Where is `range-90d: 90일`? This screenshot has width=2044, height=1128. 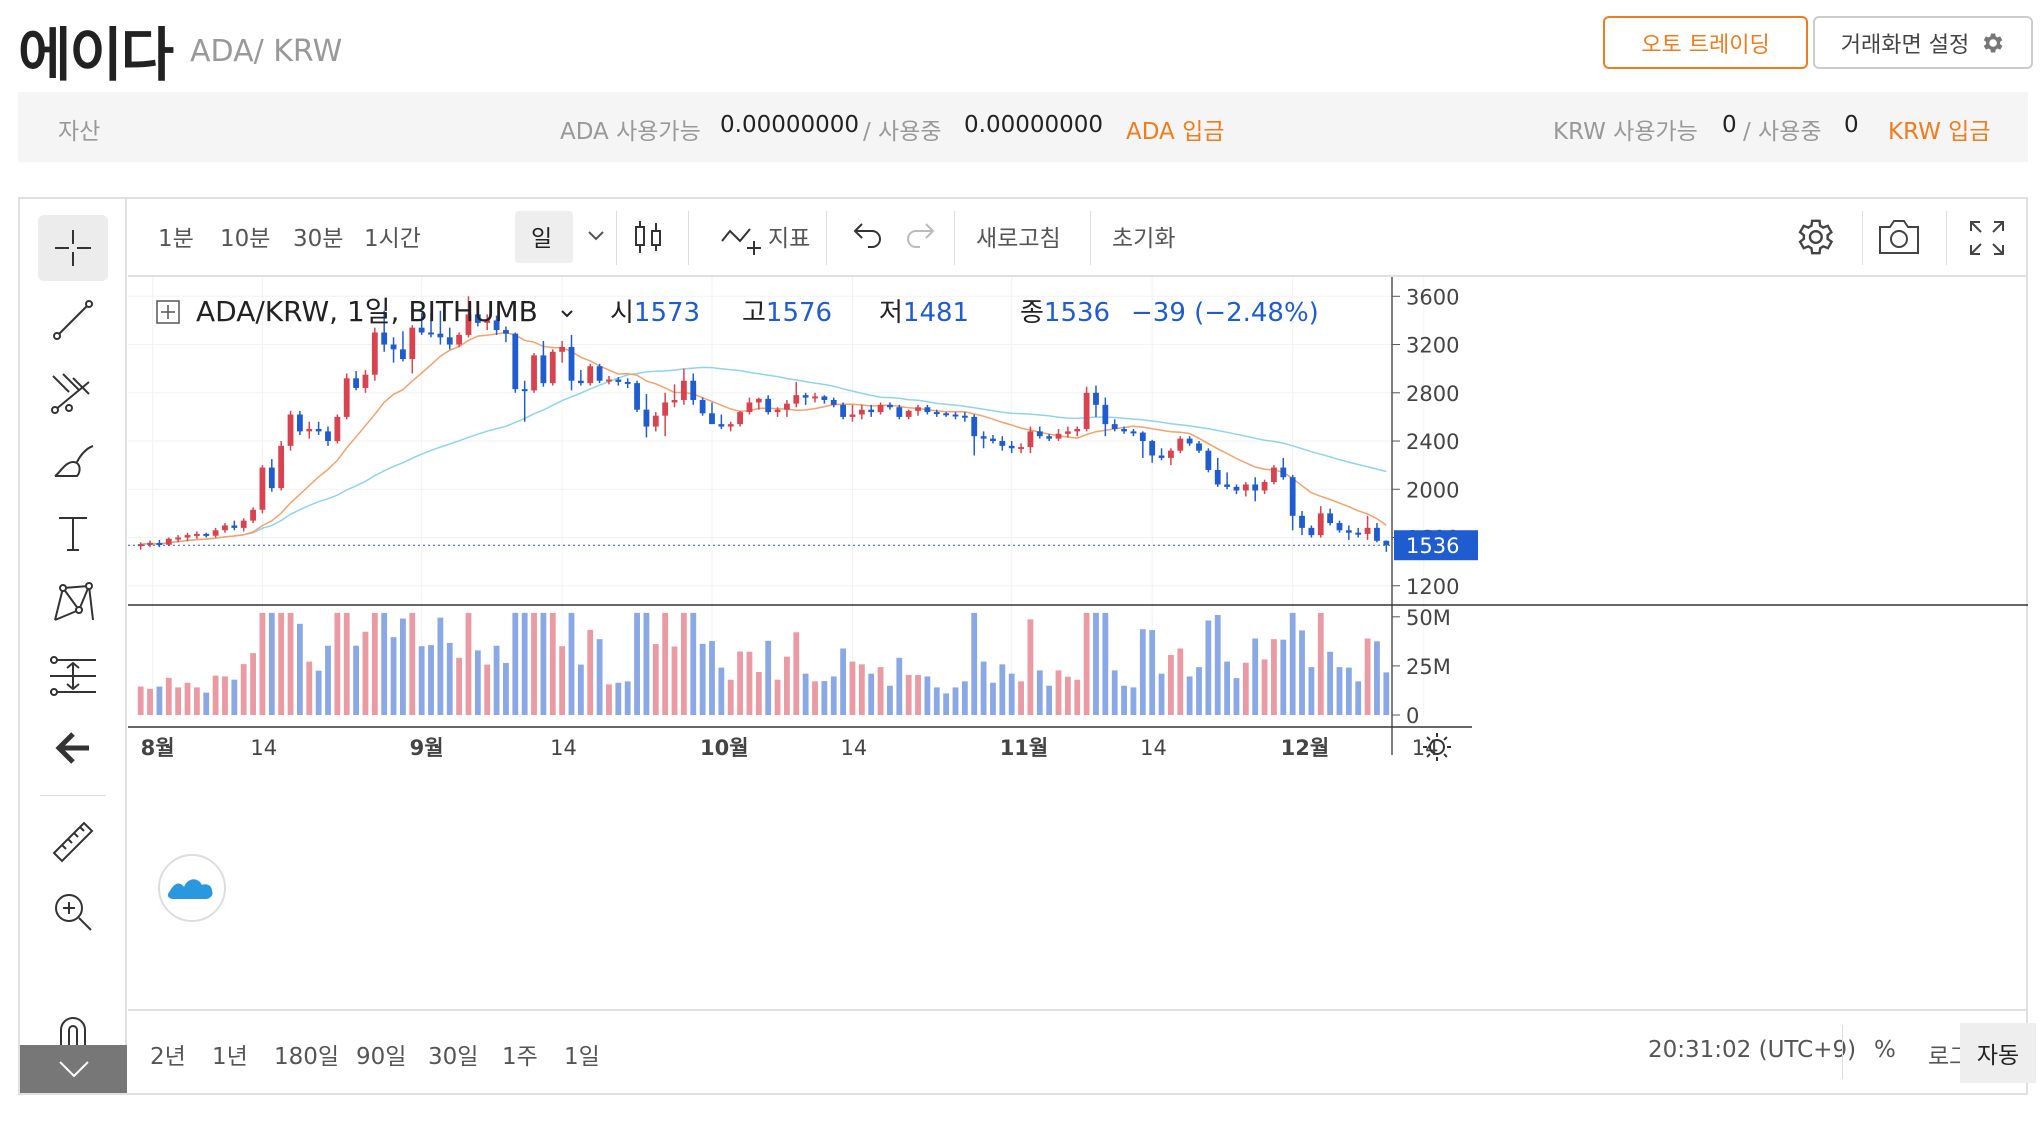 range-90d: 90일 is located at coordinates (381, 1057).